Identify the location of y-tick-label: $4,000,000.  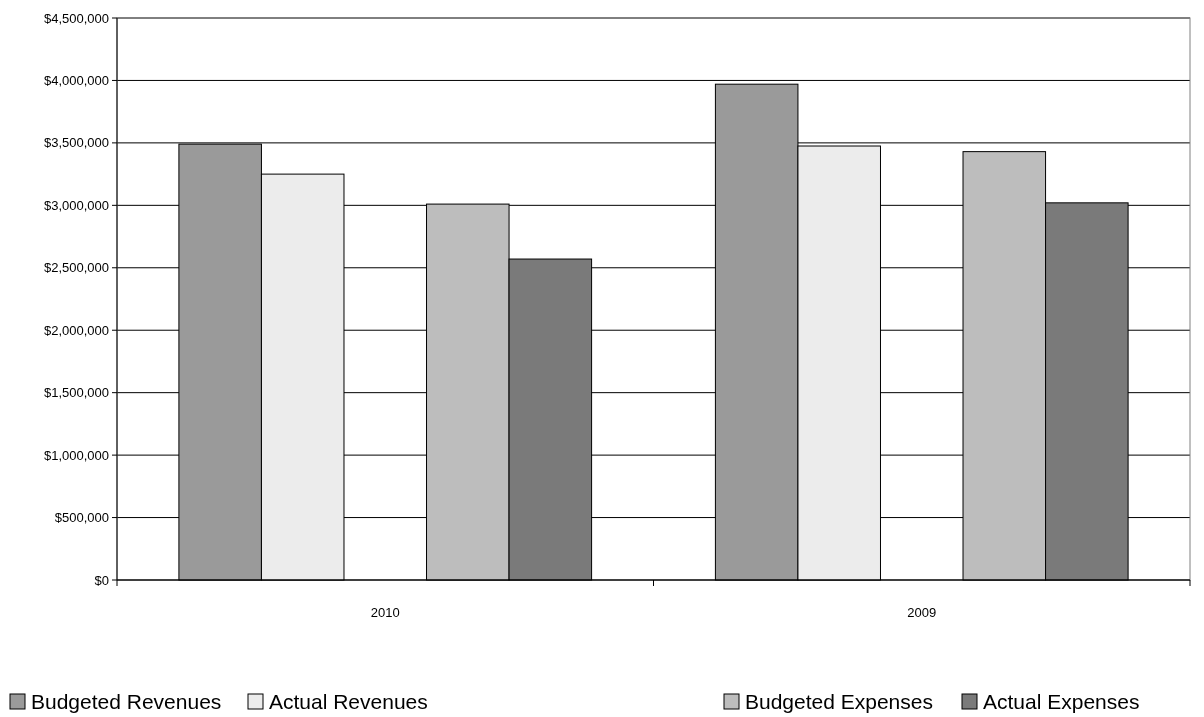
(76, 80).